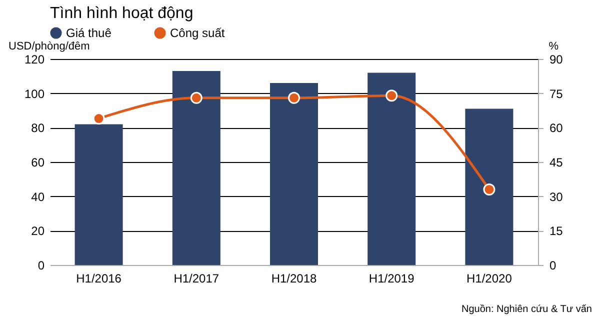 The image size is (600, 330). What do you see at coordinates (38, 197) in the screenshot?
I see `y-tick-label: 40` at bounding box center [38, 197].